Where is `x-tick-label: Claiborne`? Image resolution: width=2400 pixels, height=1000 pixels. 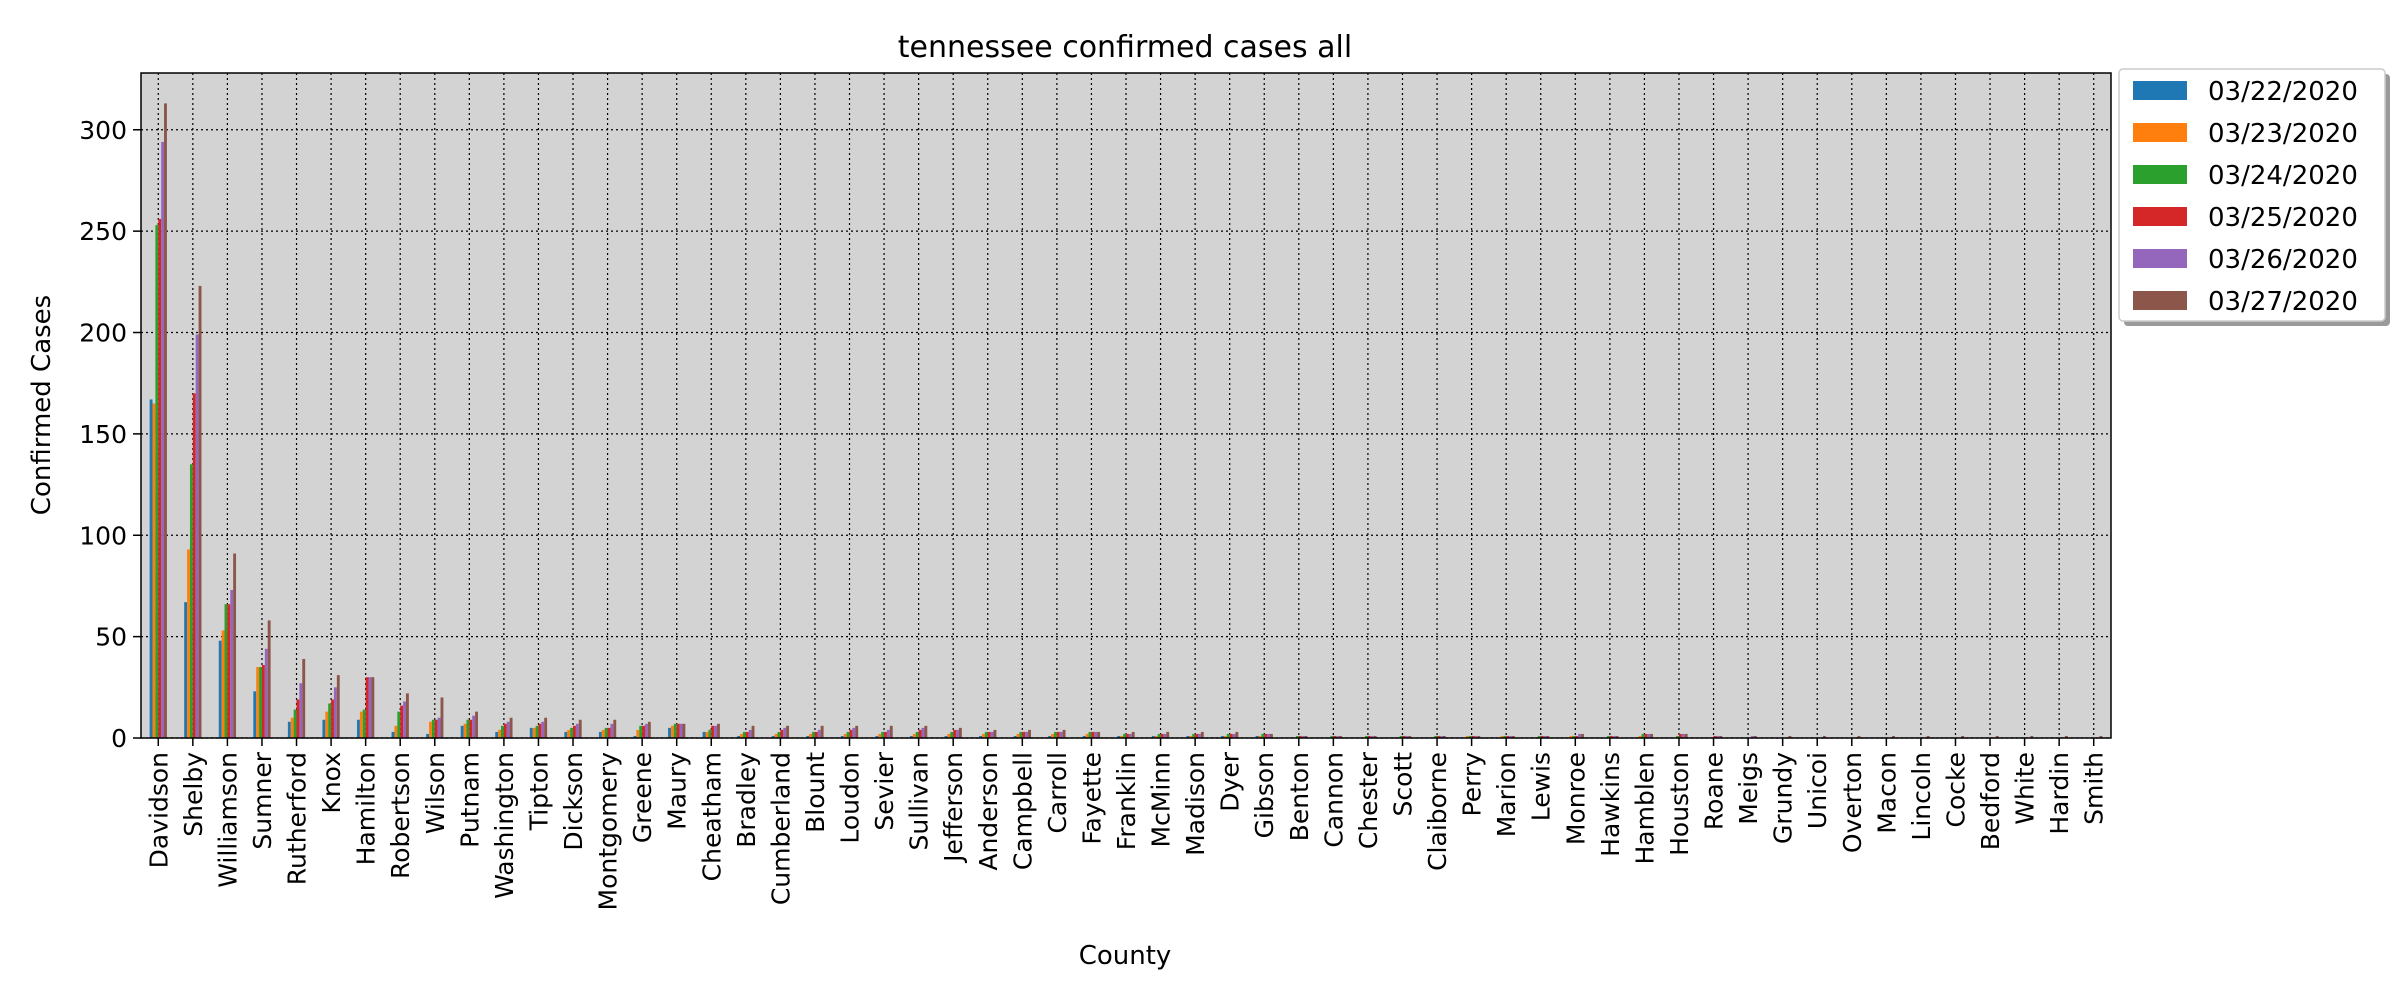
x-tick-label: Claiborne is located at coordinates (1437, 811).